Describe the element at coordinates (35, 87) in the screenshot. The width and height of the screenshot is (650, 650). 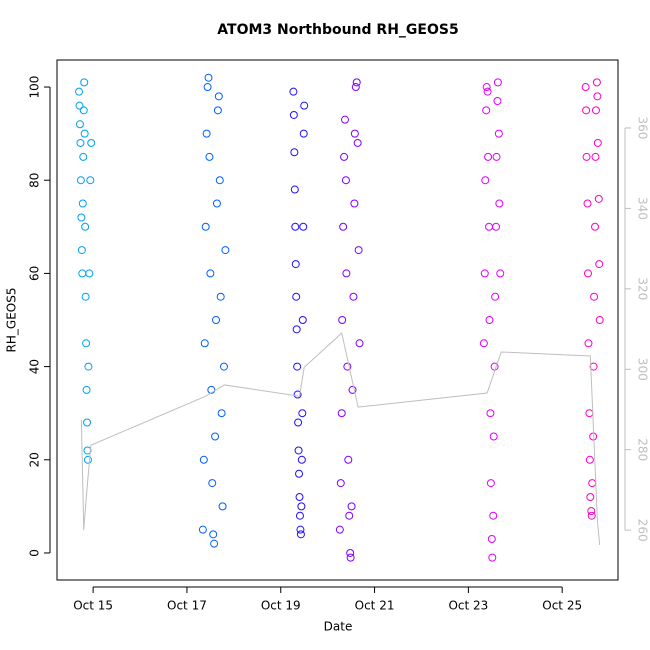
I see `y-tick-label: 100` at that location.